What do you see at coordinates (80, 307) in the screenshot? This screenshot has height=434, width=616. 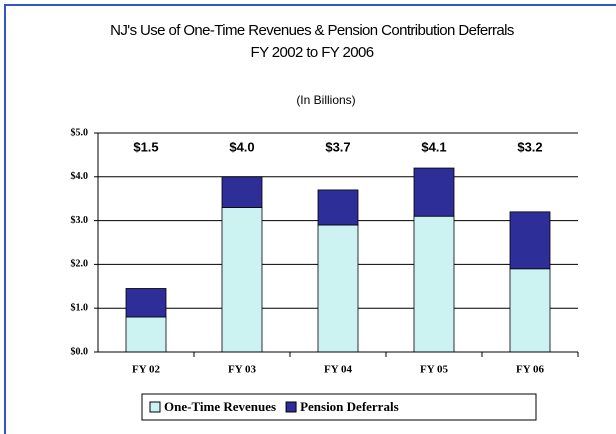 I see `y-tick-label: $1.0` at bounding box center [80, 307].